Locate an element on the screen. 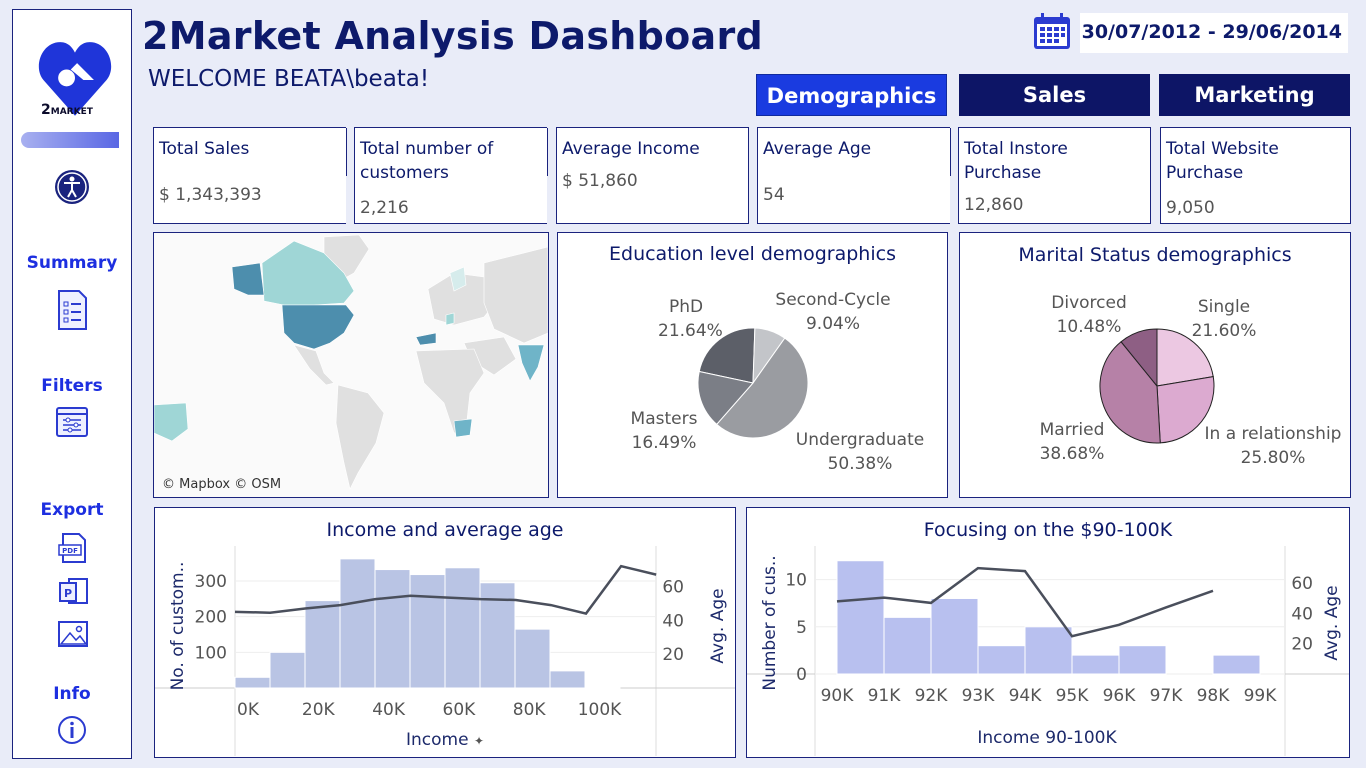  kpi-average-age: Average Age 54 is located at coordinates (854, 175).